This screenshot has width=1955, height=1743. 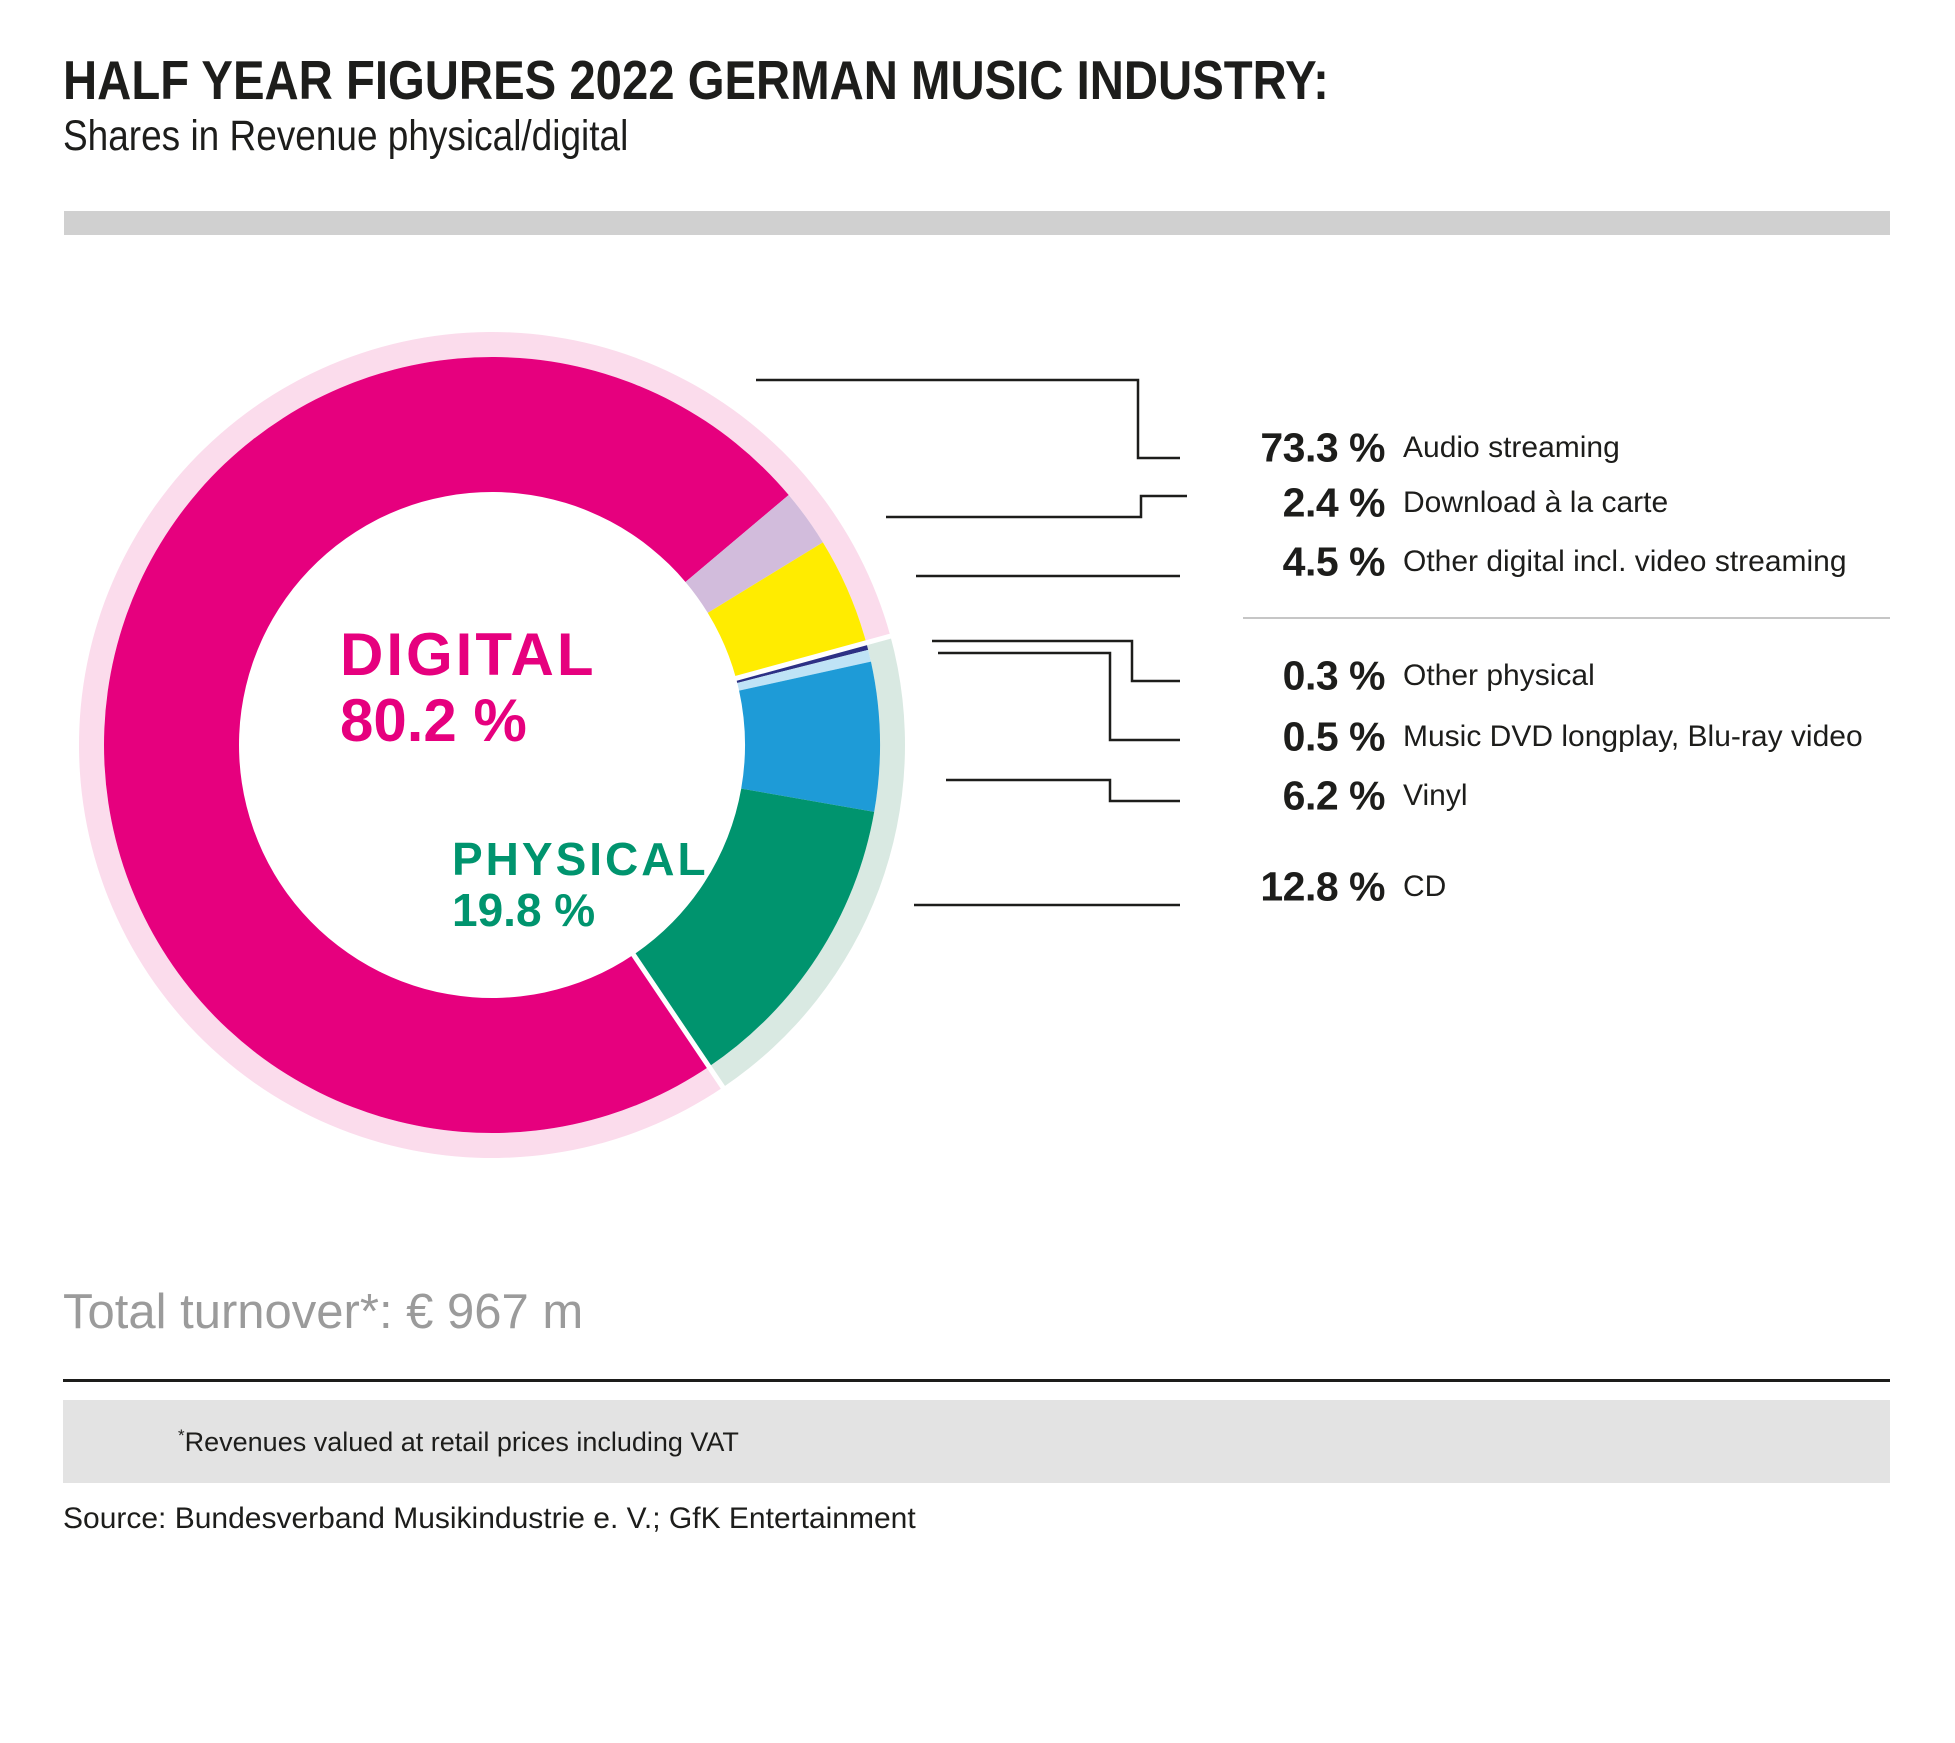 I want to click on digital-share-label: DIGITAL 80.2 %, so click(x=468, y=688).